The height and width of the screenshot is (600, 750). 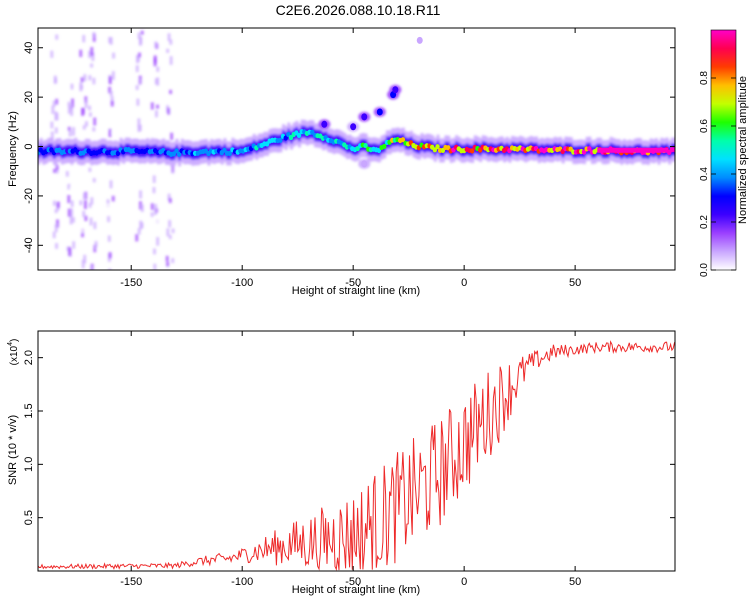 What do you see at coordinates (13, 352) in the screenshot?
I see `snr-y-scale: (x104)` at bounding box center [13, 352].